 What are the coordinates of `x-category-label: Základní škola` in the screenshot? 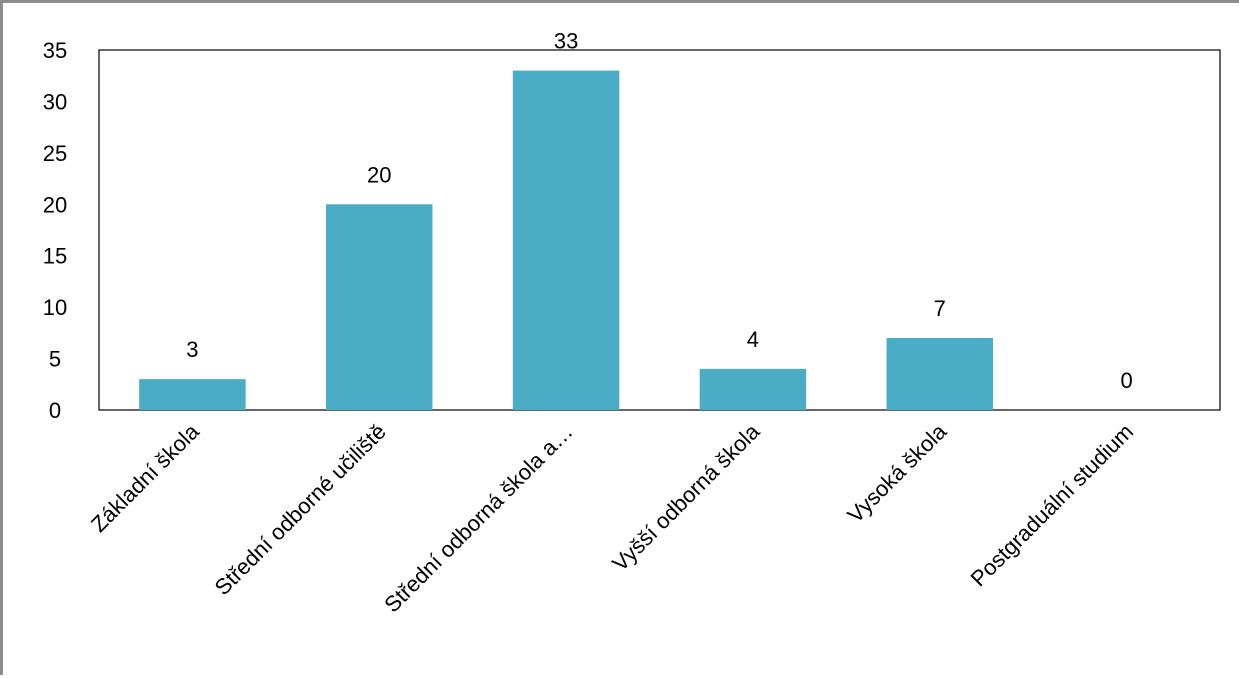 It's located at (145, 477).